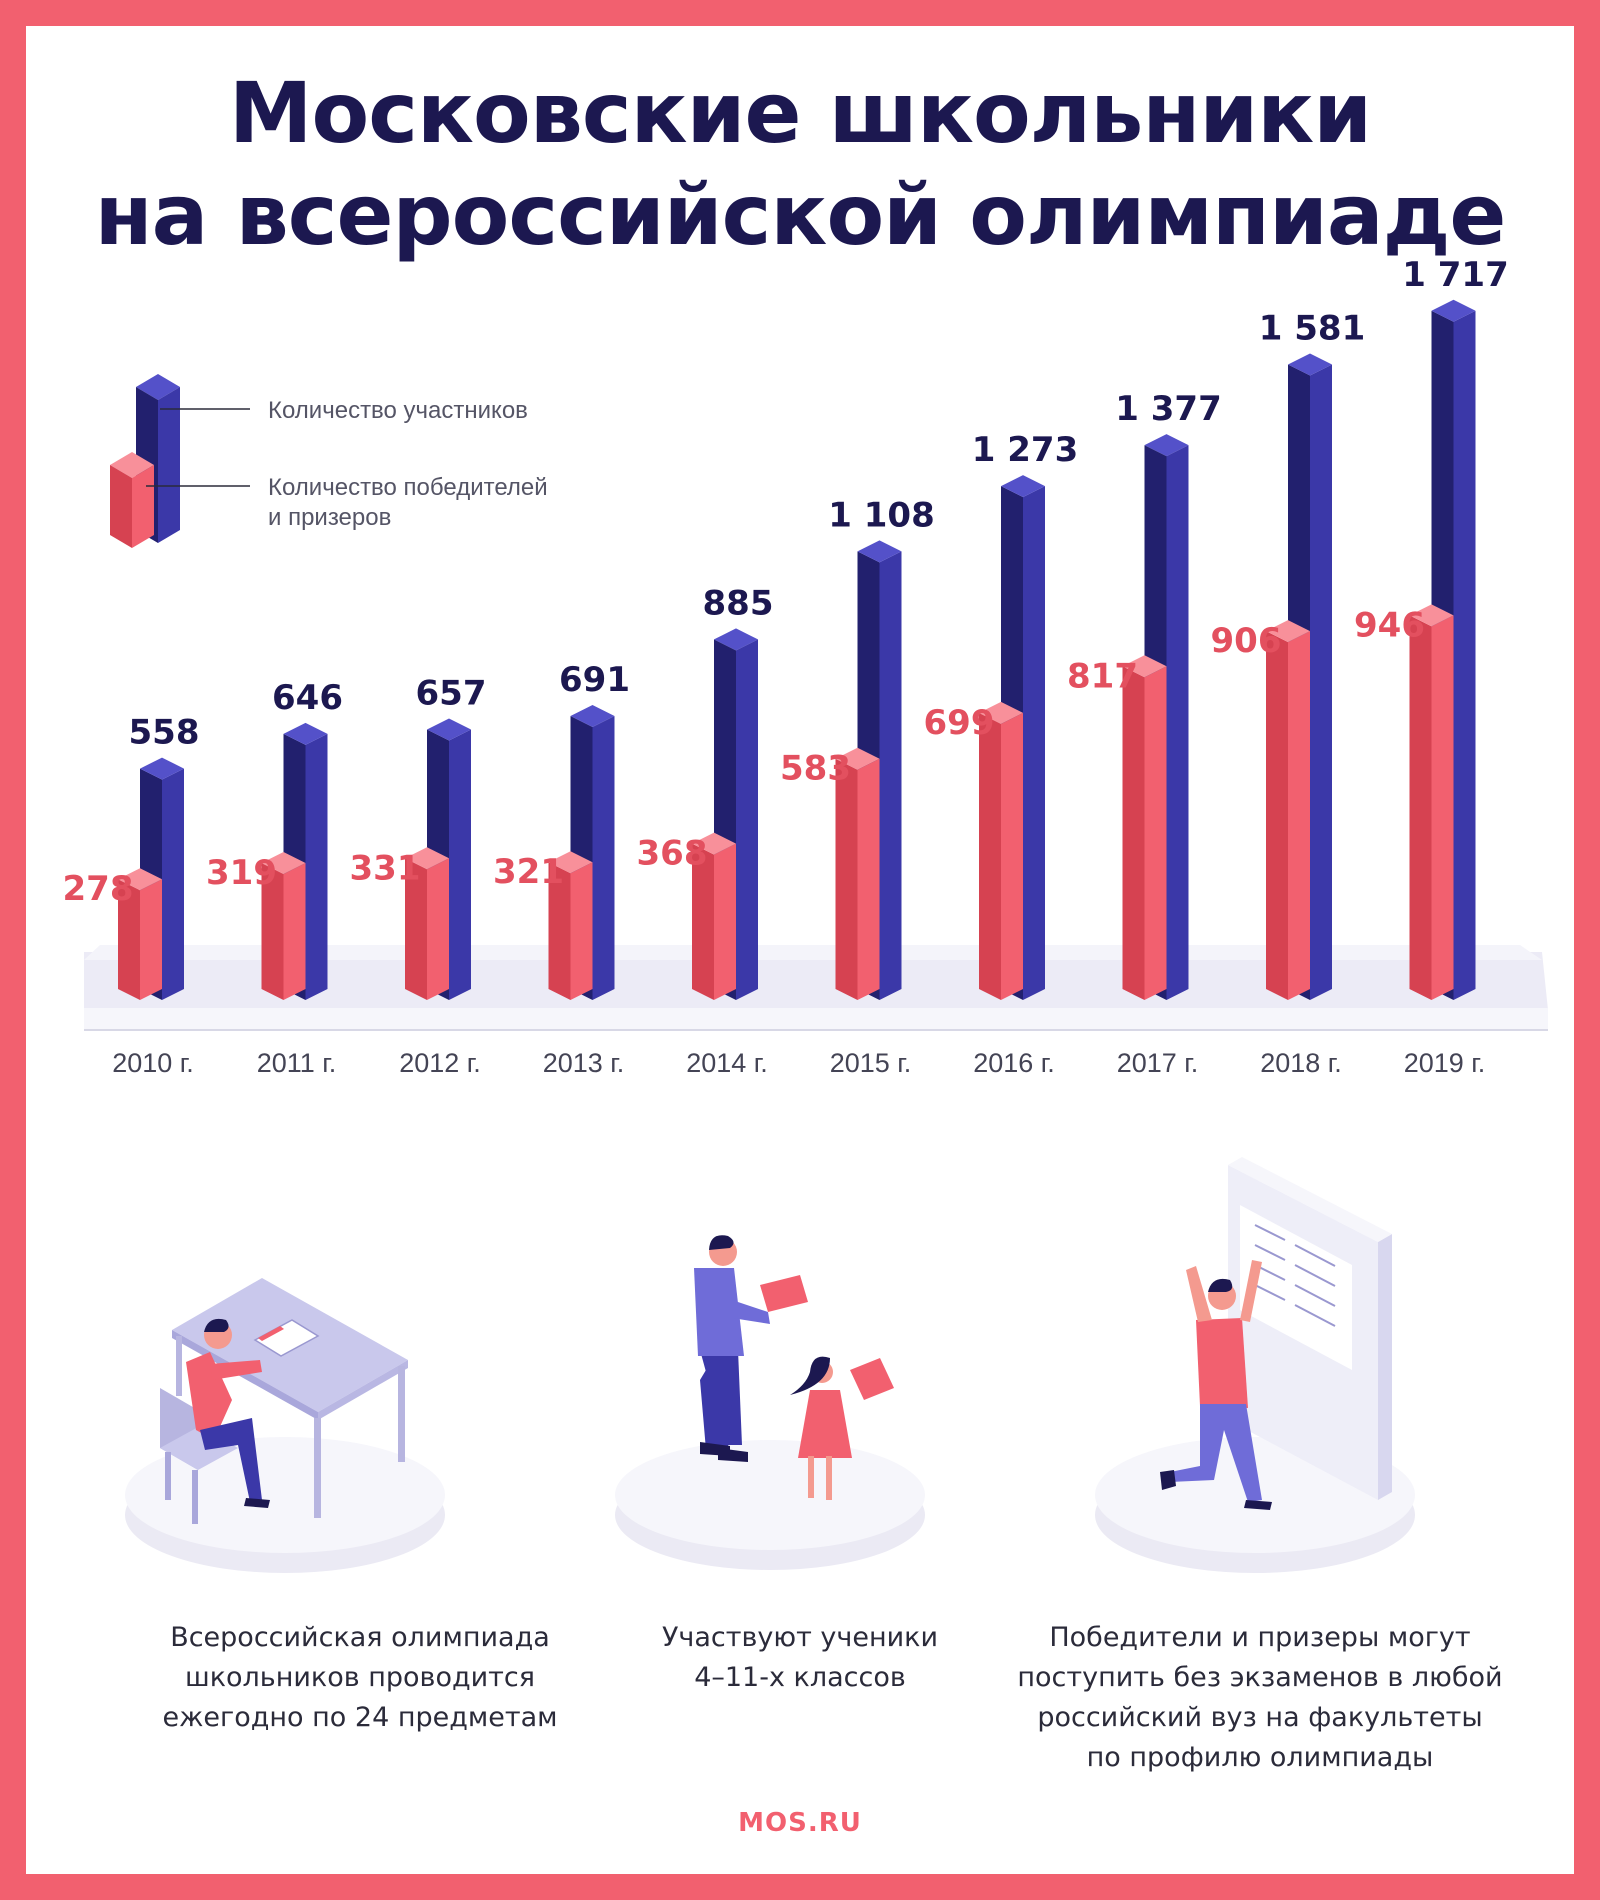 This screenshot has height=1900, width=1600. Describe the element at coordinates (1301, 1063) in the screenshot. I see `x-tick-label: 2018 г.` at that location.